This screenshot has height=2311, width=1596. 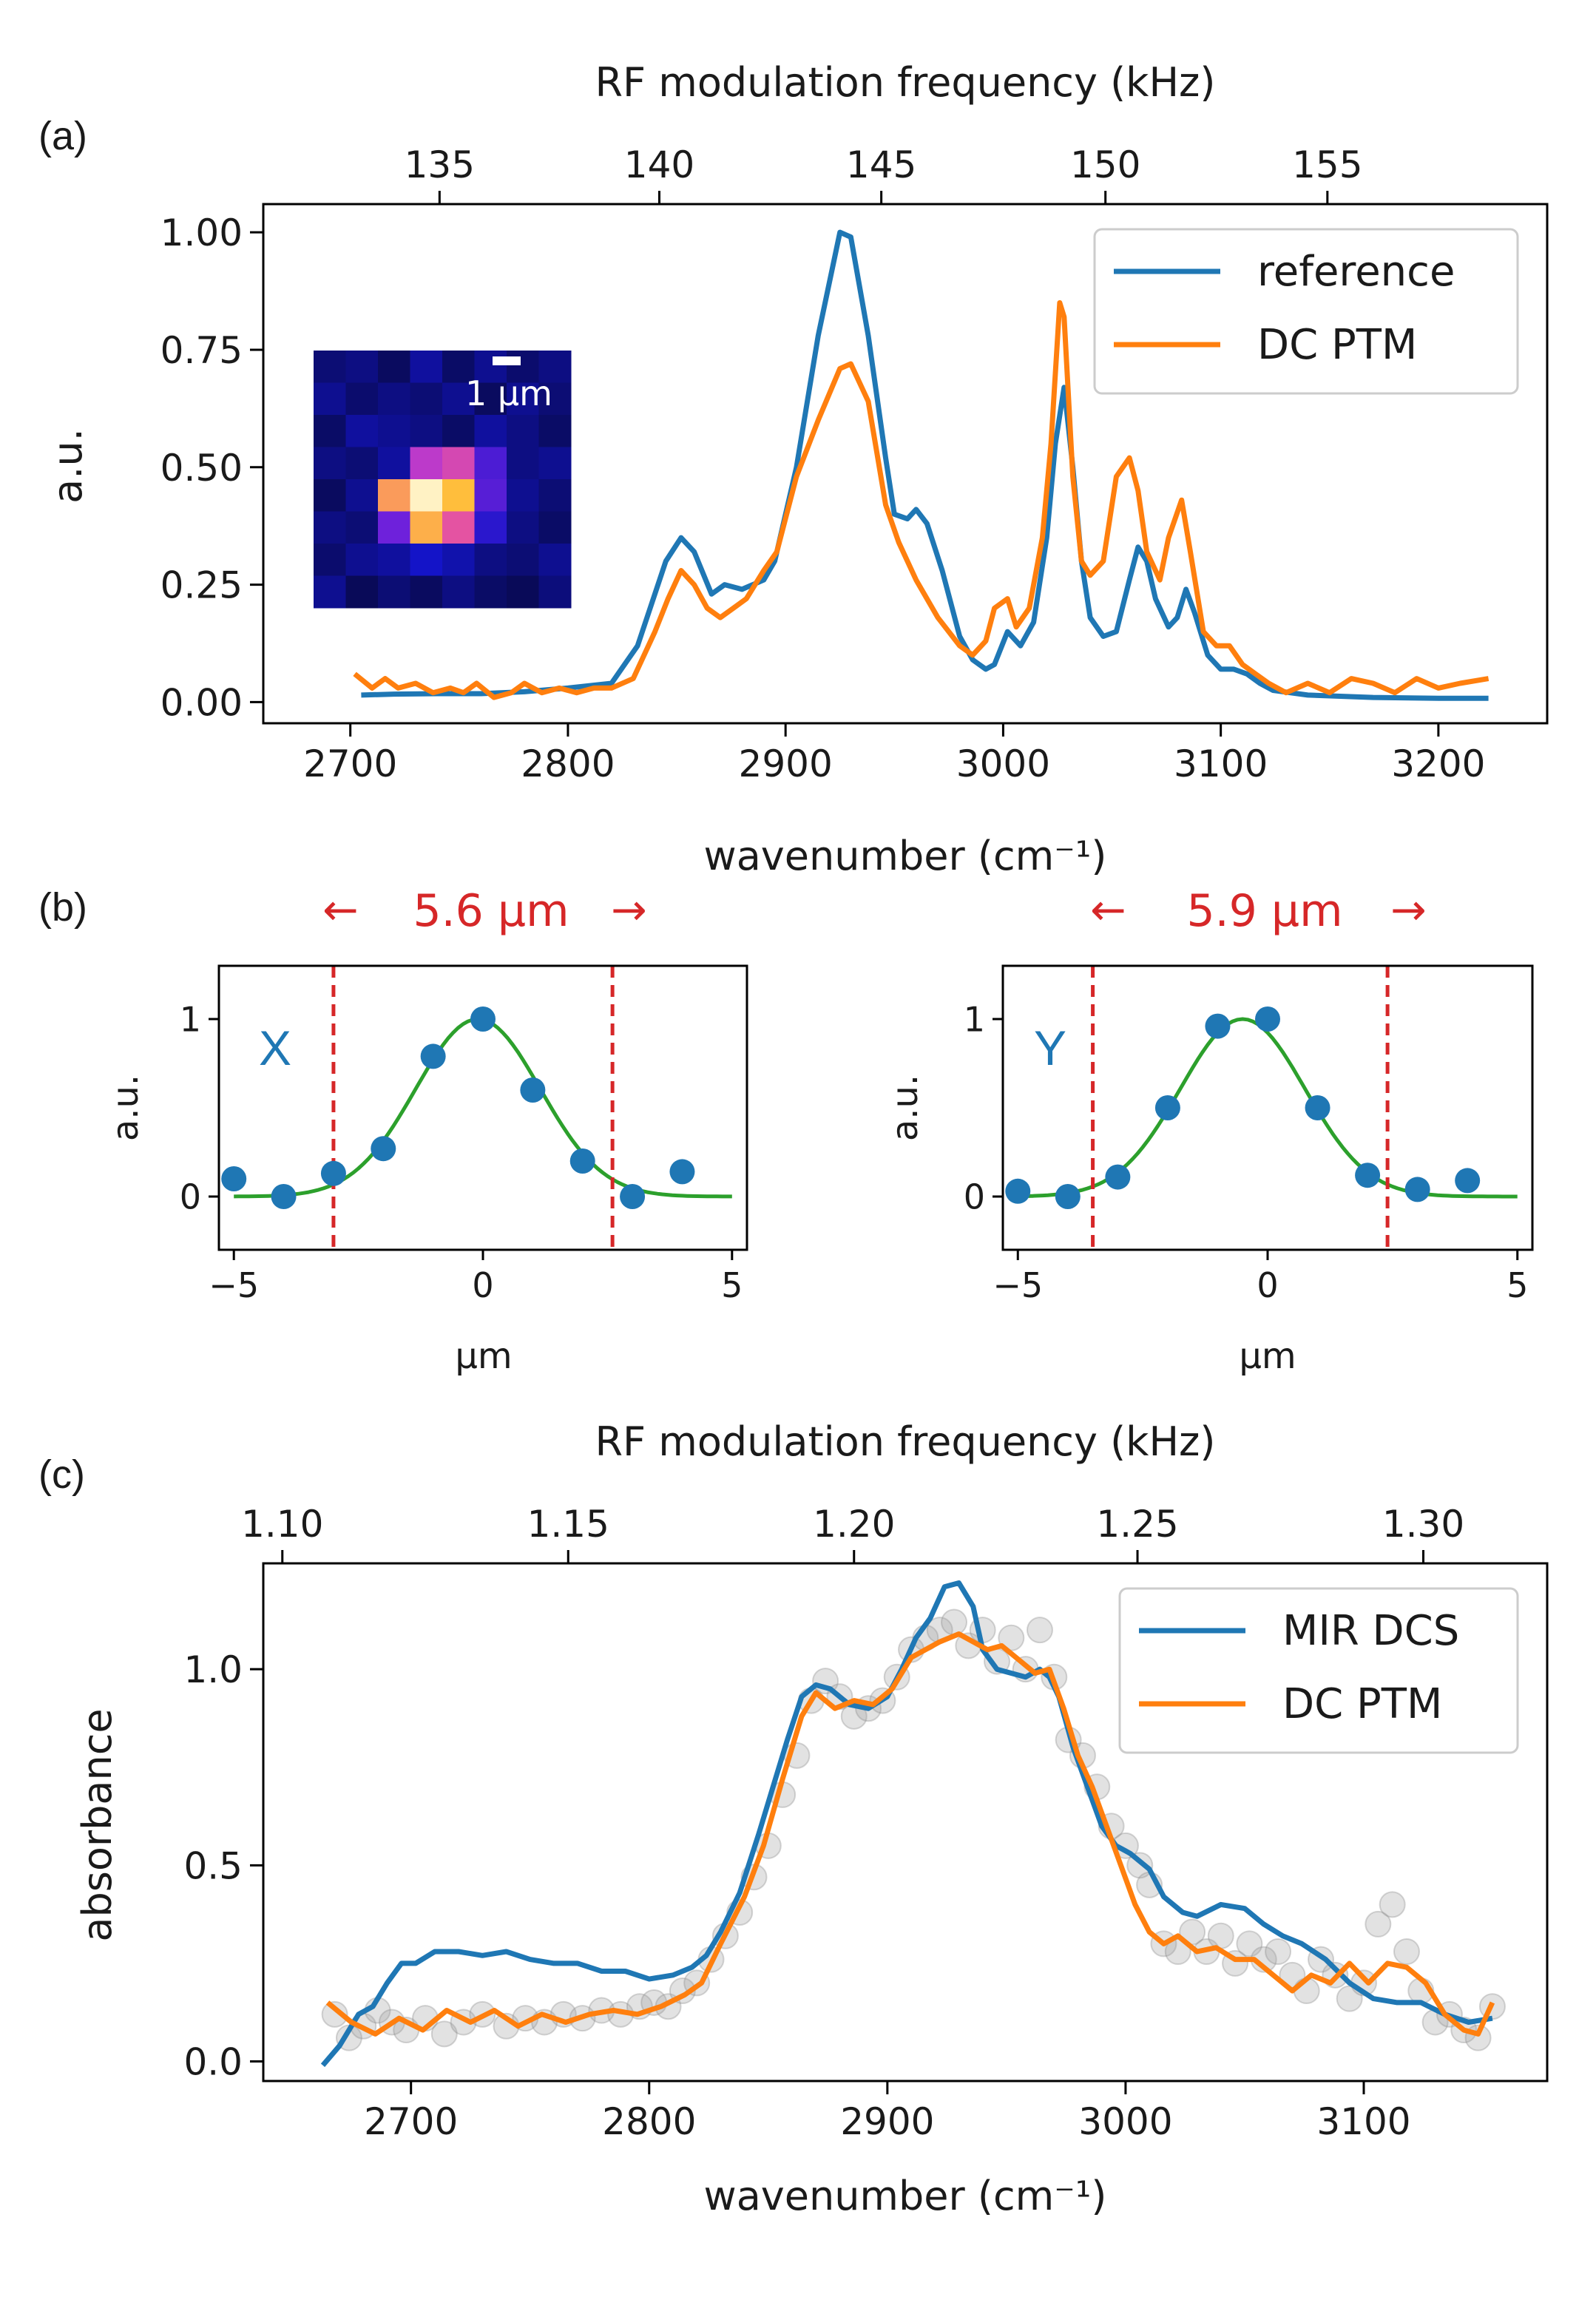 What do you see at coordinates (1356, 272) in the screenshot?
I see `legend-label-reference: reference` at bounding box center [1356, 272].